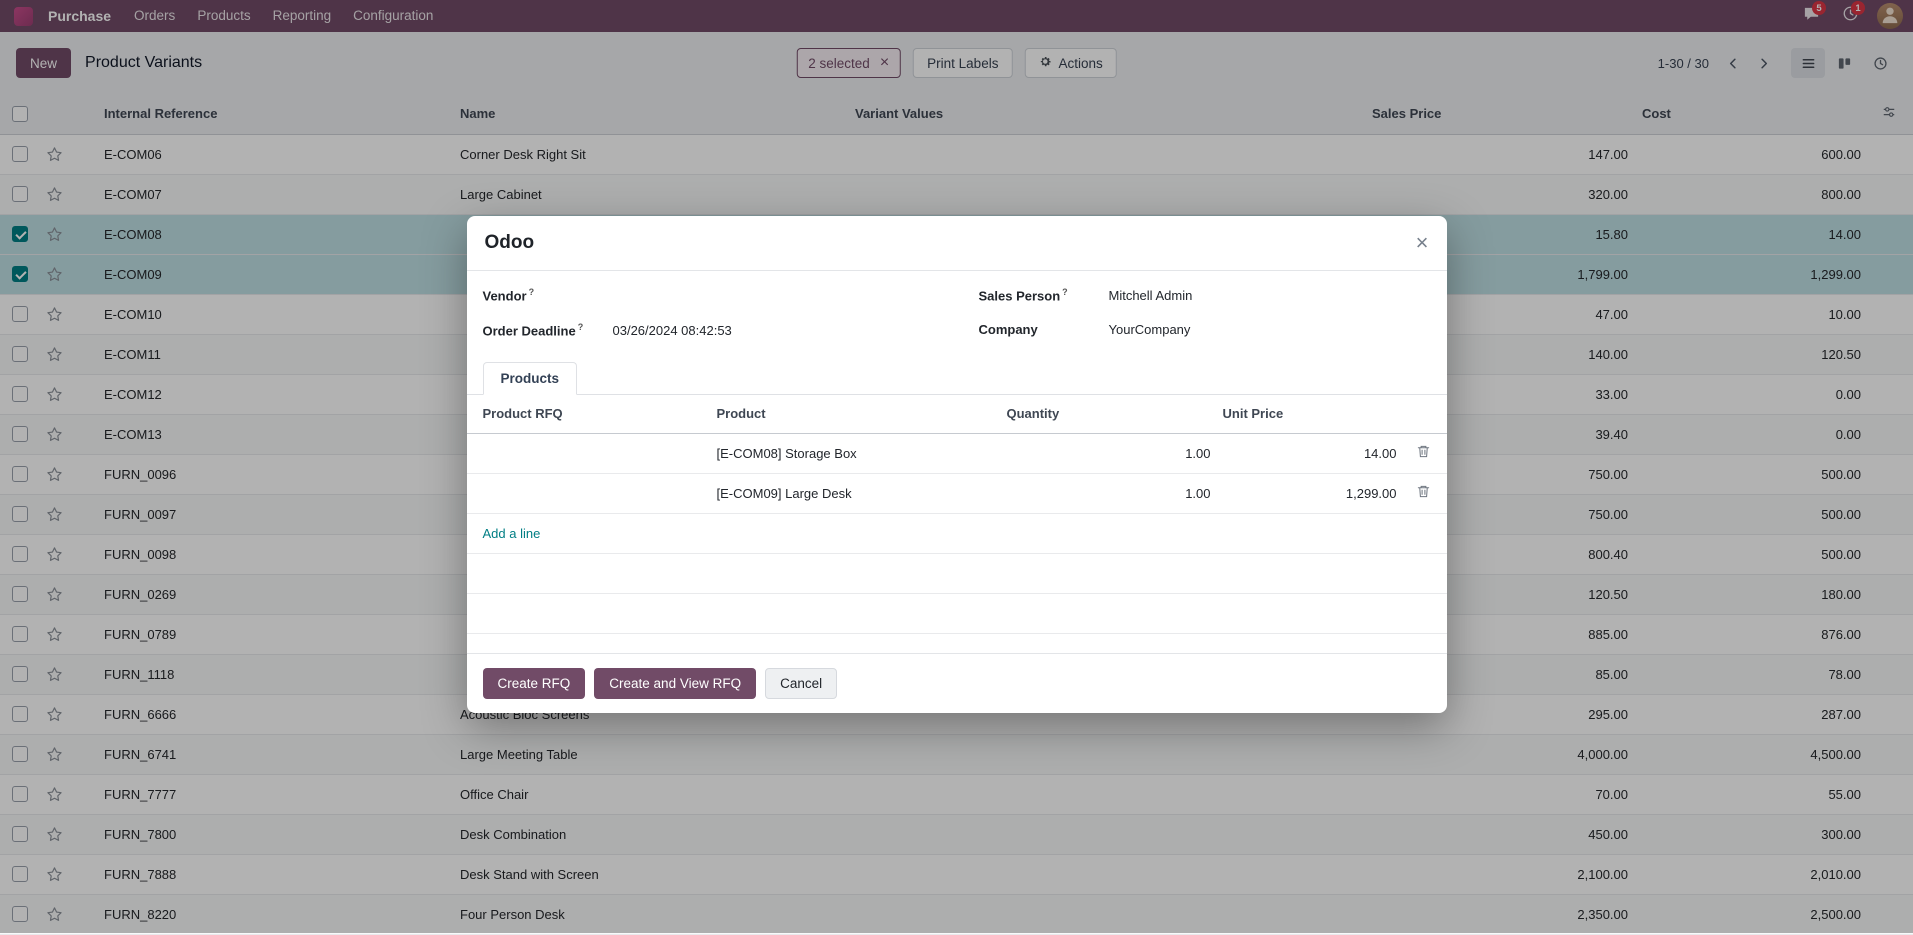  I want to click on unit-price-cell: 14.00, so click(1308, 453).